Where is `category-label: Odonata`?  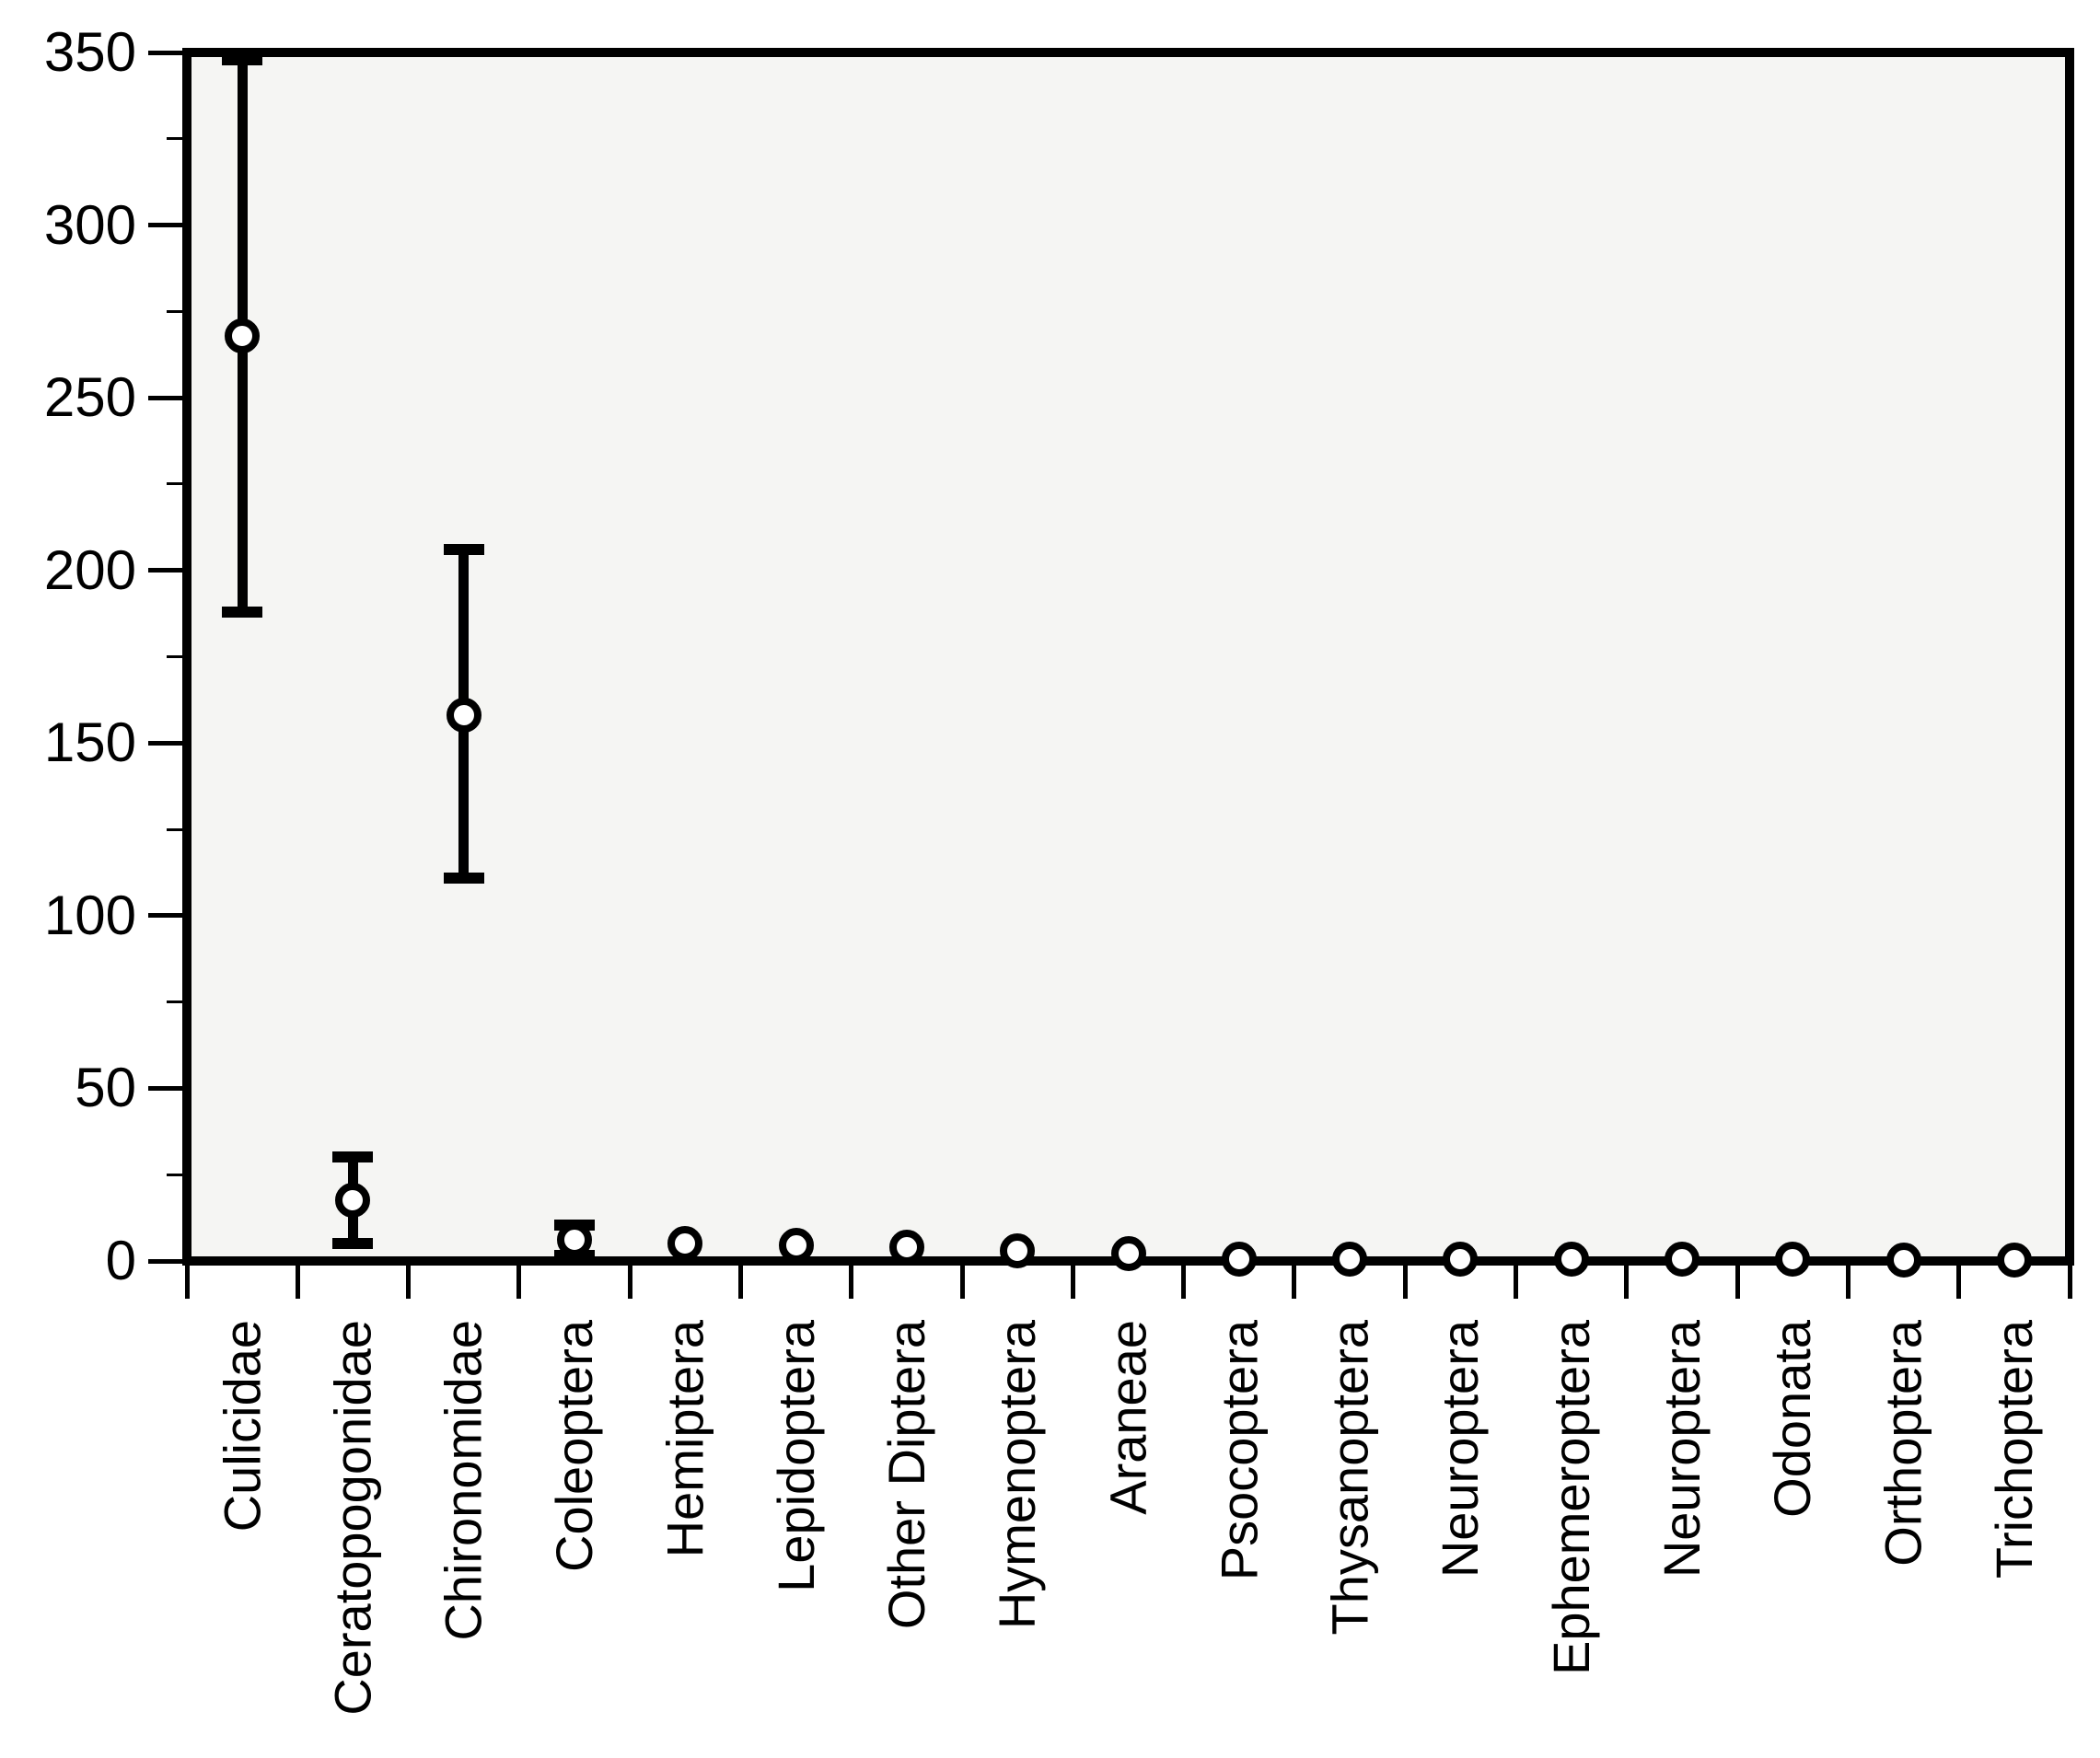
category-label: Odonata is located at coordinates (1792, 1419).